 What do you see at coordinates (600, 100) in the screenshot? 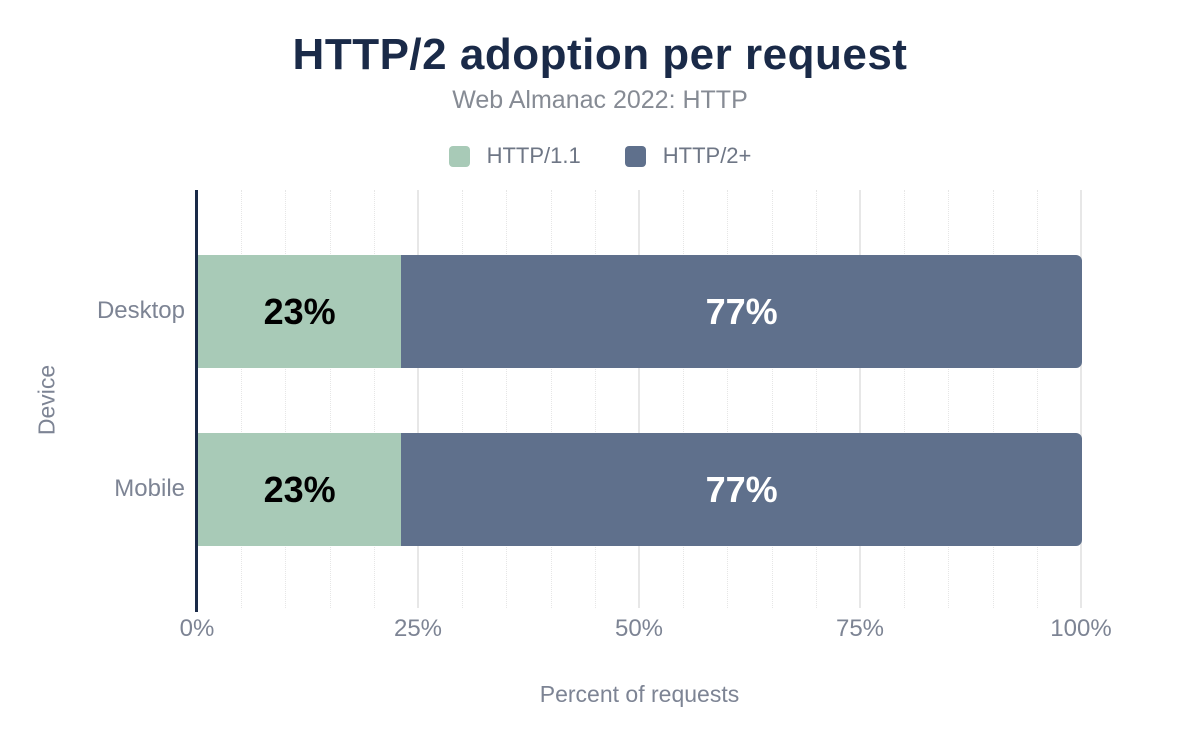
I see `chart-subtitle: Web Almanac 2022: HTTP` at bounding box center [600, 100].